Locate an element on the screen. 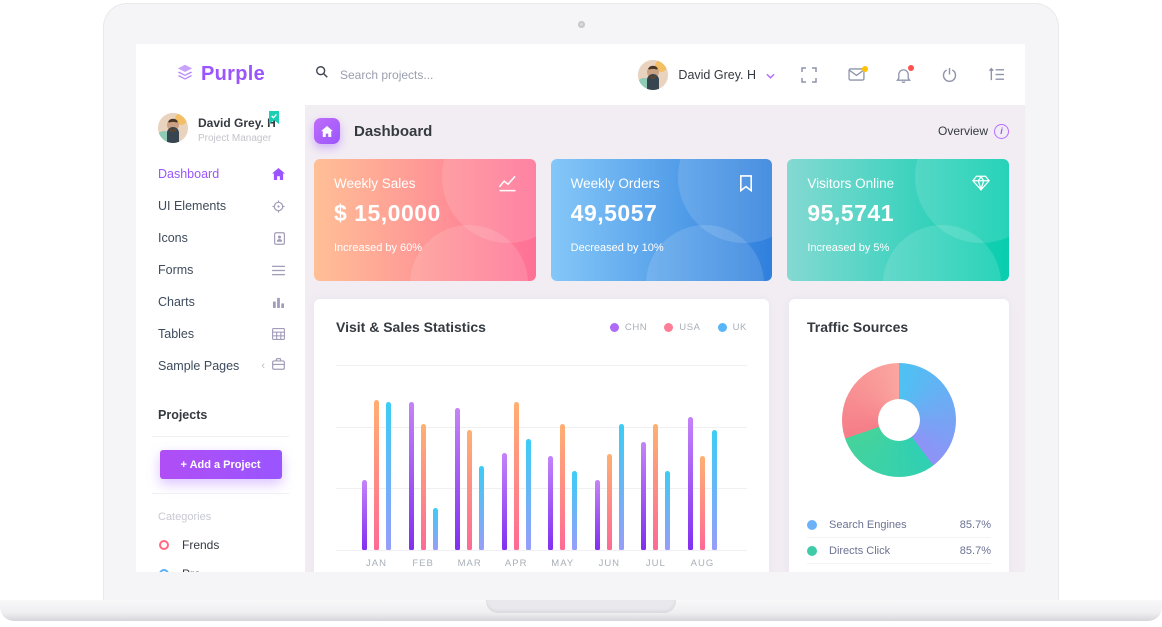  traffic-sources-panel: Traffic Sources Search Engines 85. is located at coordinates (899, 435).